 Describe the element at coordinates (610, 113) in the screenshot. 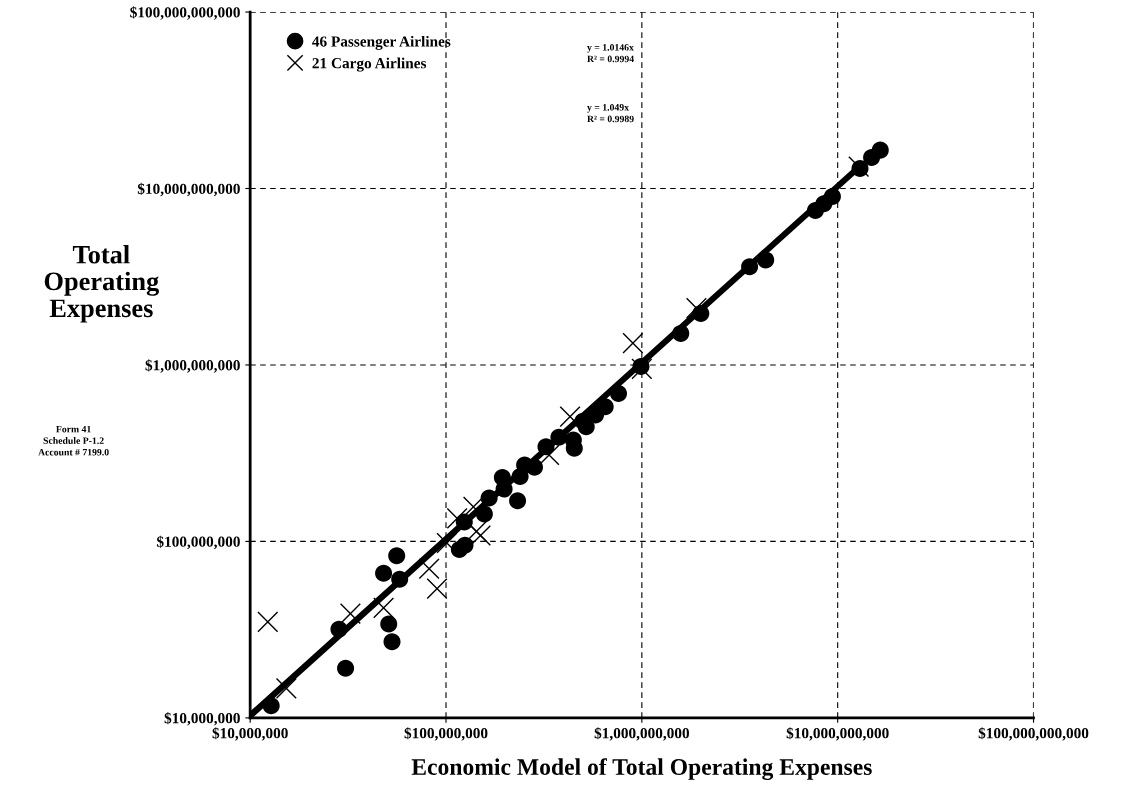

I see `annotation: y = 1.049x R² = 0.9989` at that location.